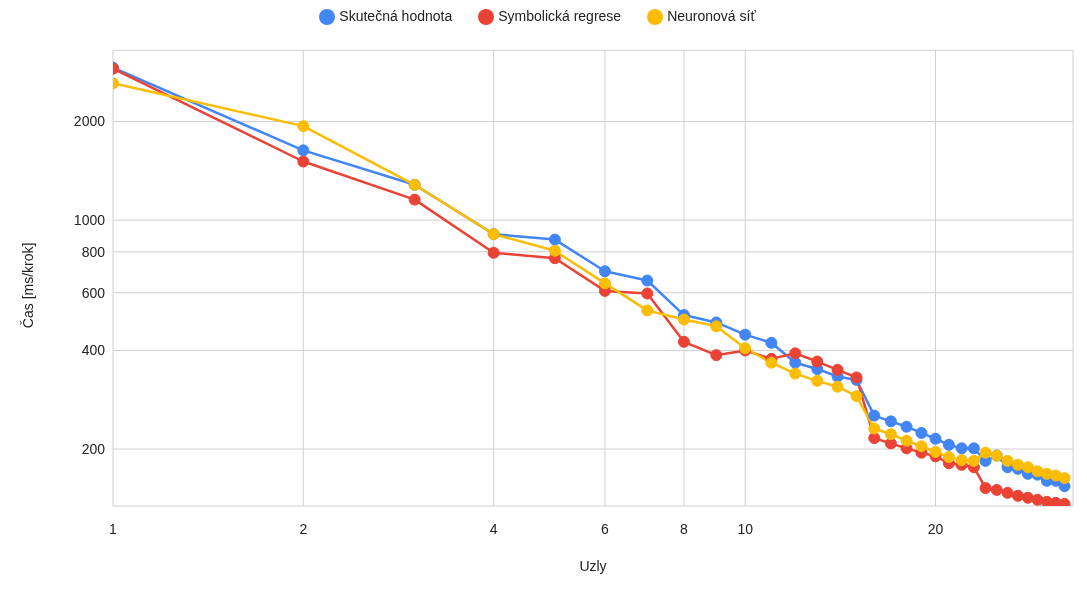  Describe the element at coordinates (93, 350) in the screenshot. I see `y-tick-label: 400` at that location.